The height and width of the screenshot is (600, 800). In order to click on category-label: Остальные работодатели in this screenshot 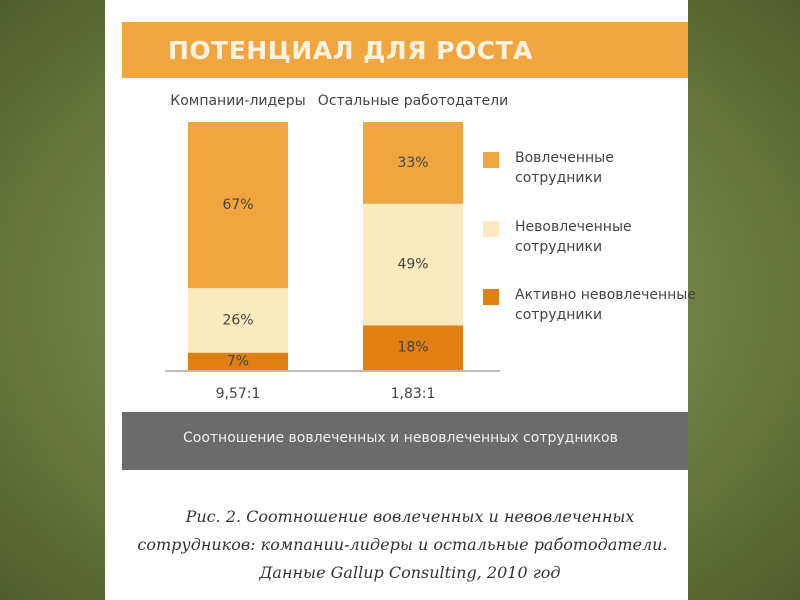, I will do `click(413, 101)`.